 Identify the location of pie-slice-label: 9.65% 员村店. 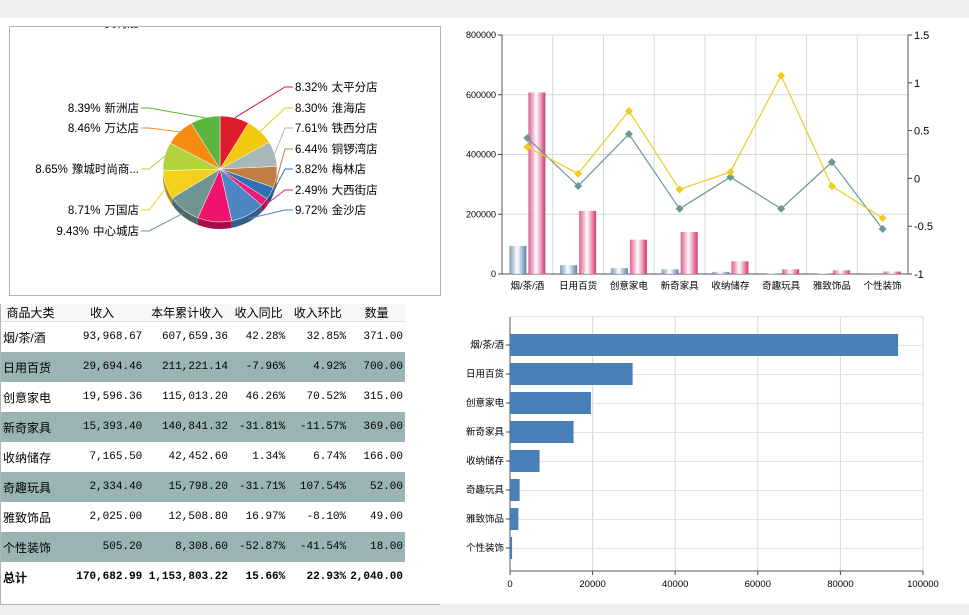
(103, 28).